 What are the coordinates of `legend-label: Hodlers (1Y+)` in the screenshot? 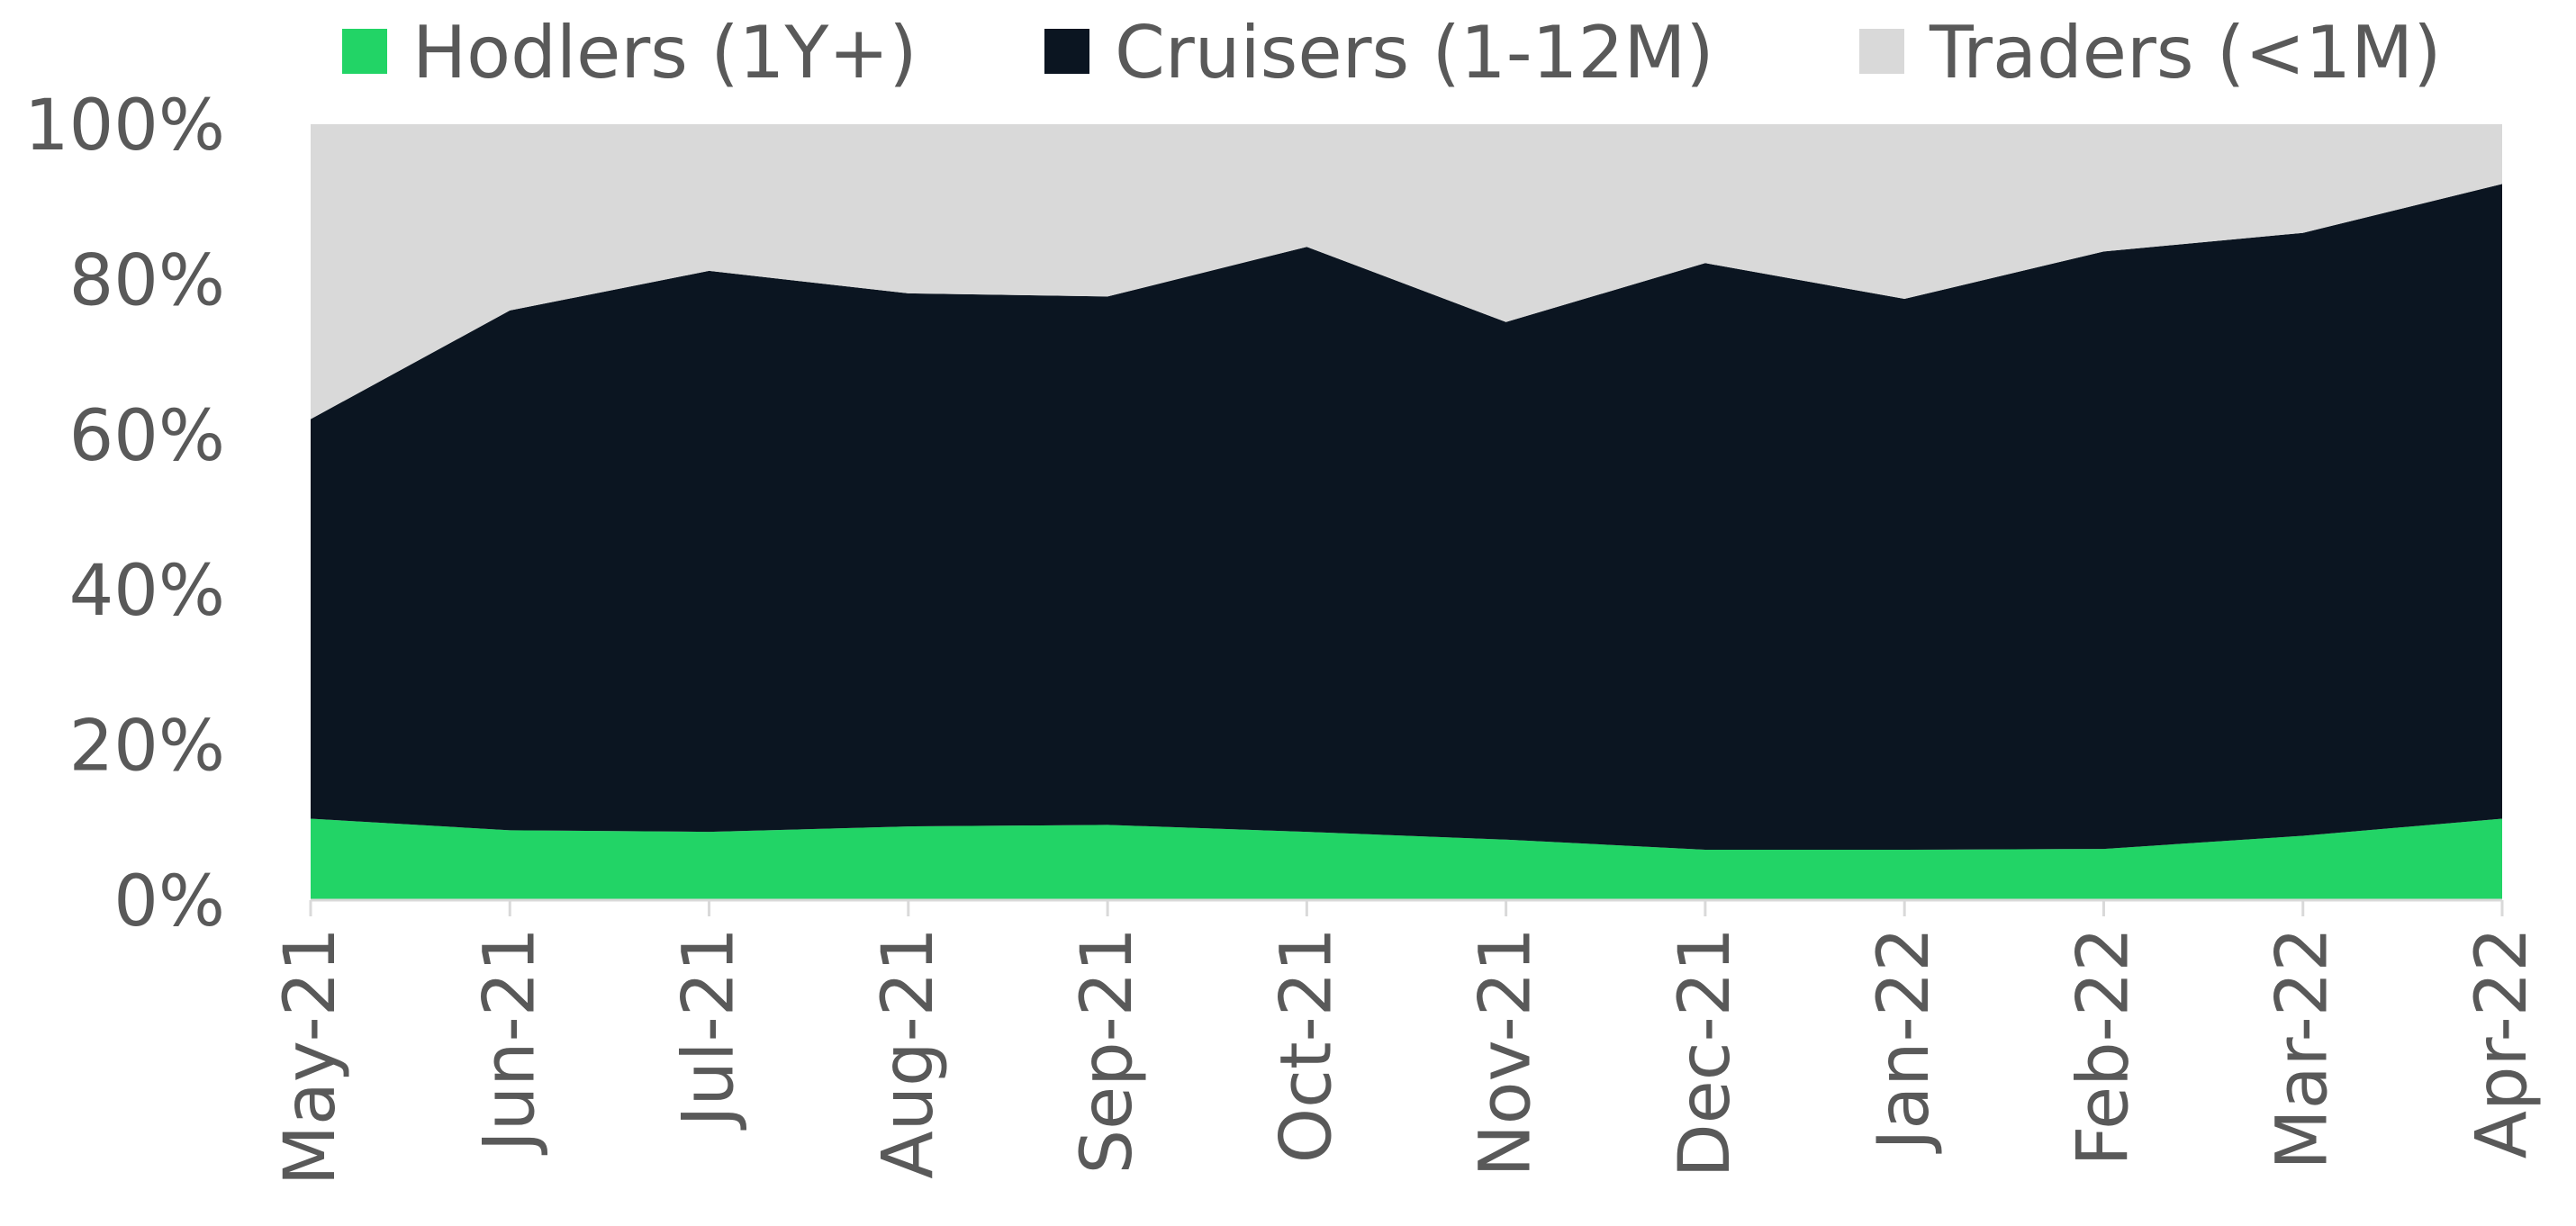 It's located at (664, 53).